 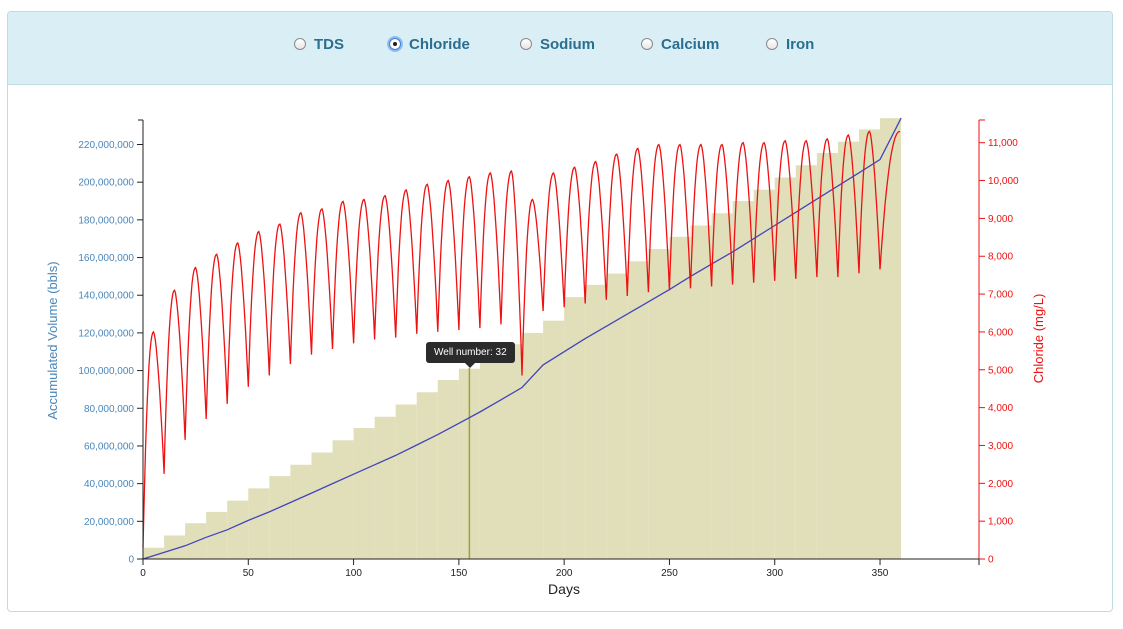 I want to click on radio-label: TDS, so click(x=329, y=44).